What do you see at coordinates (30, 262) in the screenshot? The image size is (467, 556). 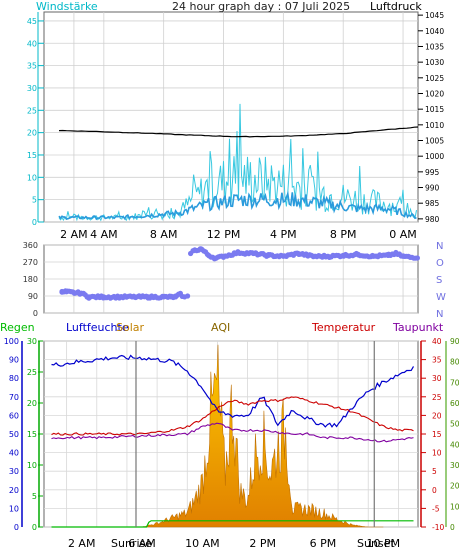 I see `direction-tick-label: 270` at bounding box center [30, 262].